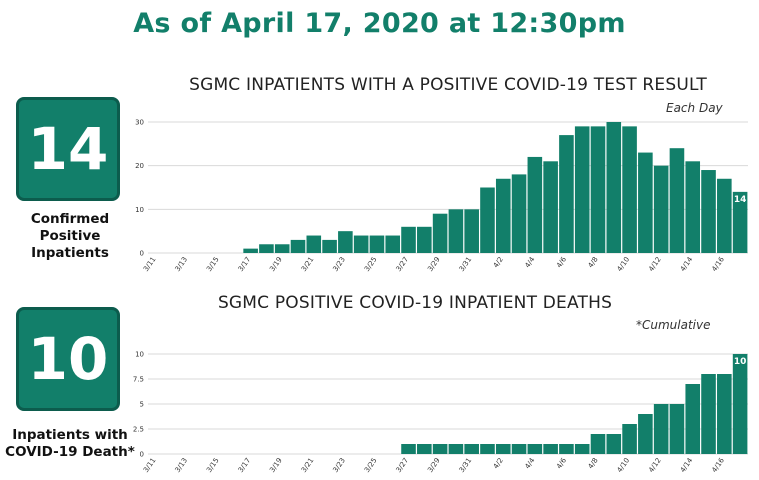 The image size is (759, 480). What do you see at coordinates (677, 200) in the screenshot?
I see `positive-bar-4/13` at bounding box center [677, 200].